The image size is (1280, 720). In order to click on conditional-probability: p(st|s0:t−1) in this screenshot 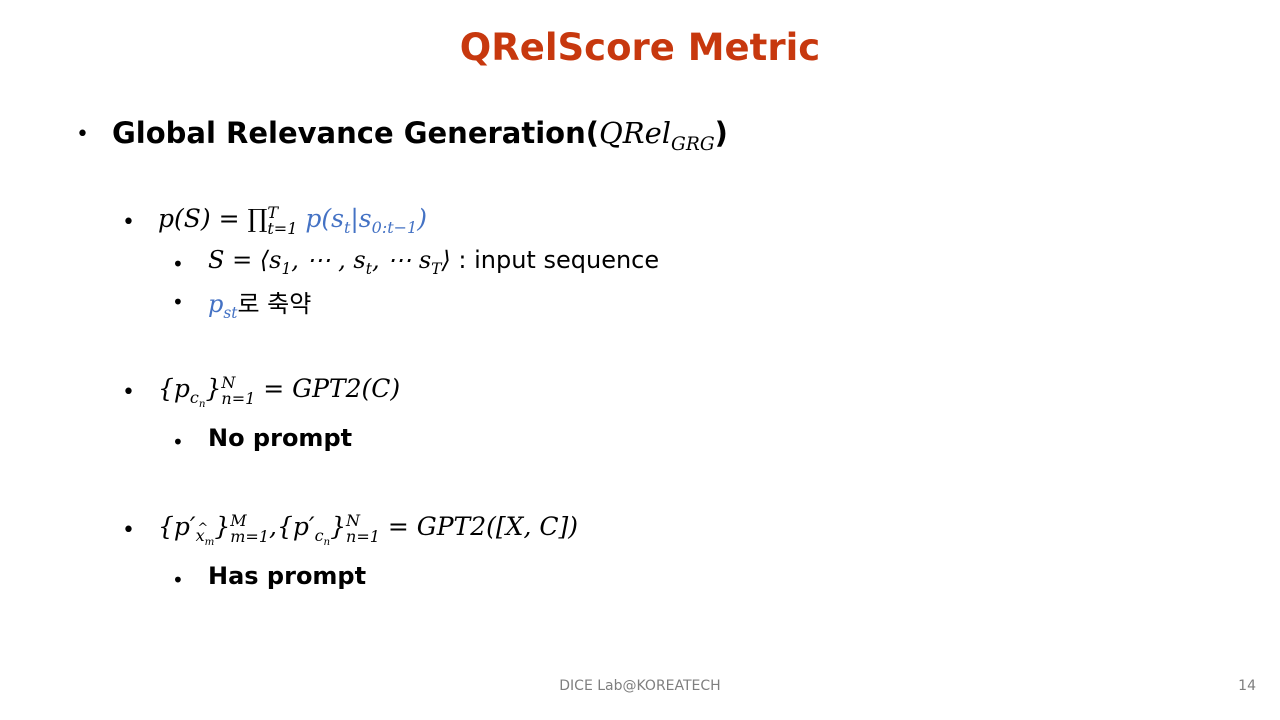, I will do `click(366, 220)`.